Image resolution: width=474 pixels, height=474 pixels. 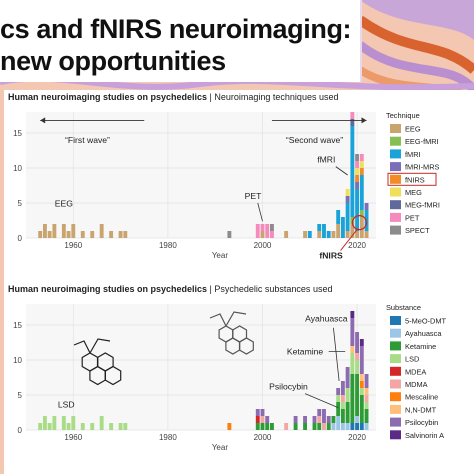 What do you see at coordinates (288, 386) in the screenshot?
I see `psilocybin-annotation: Psilocybin` at bounding box center [288, 386].